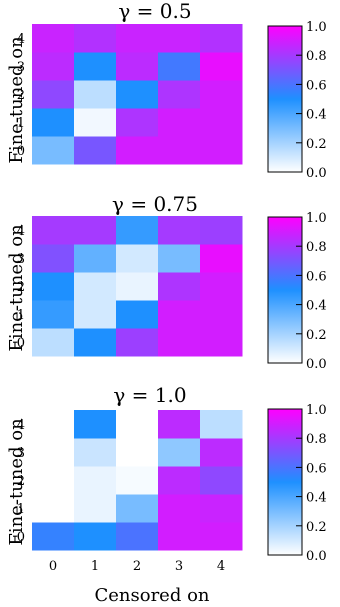  I want to click on x-axis-label: Censored on, so click(151, 595).